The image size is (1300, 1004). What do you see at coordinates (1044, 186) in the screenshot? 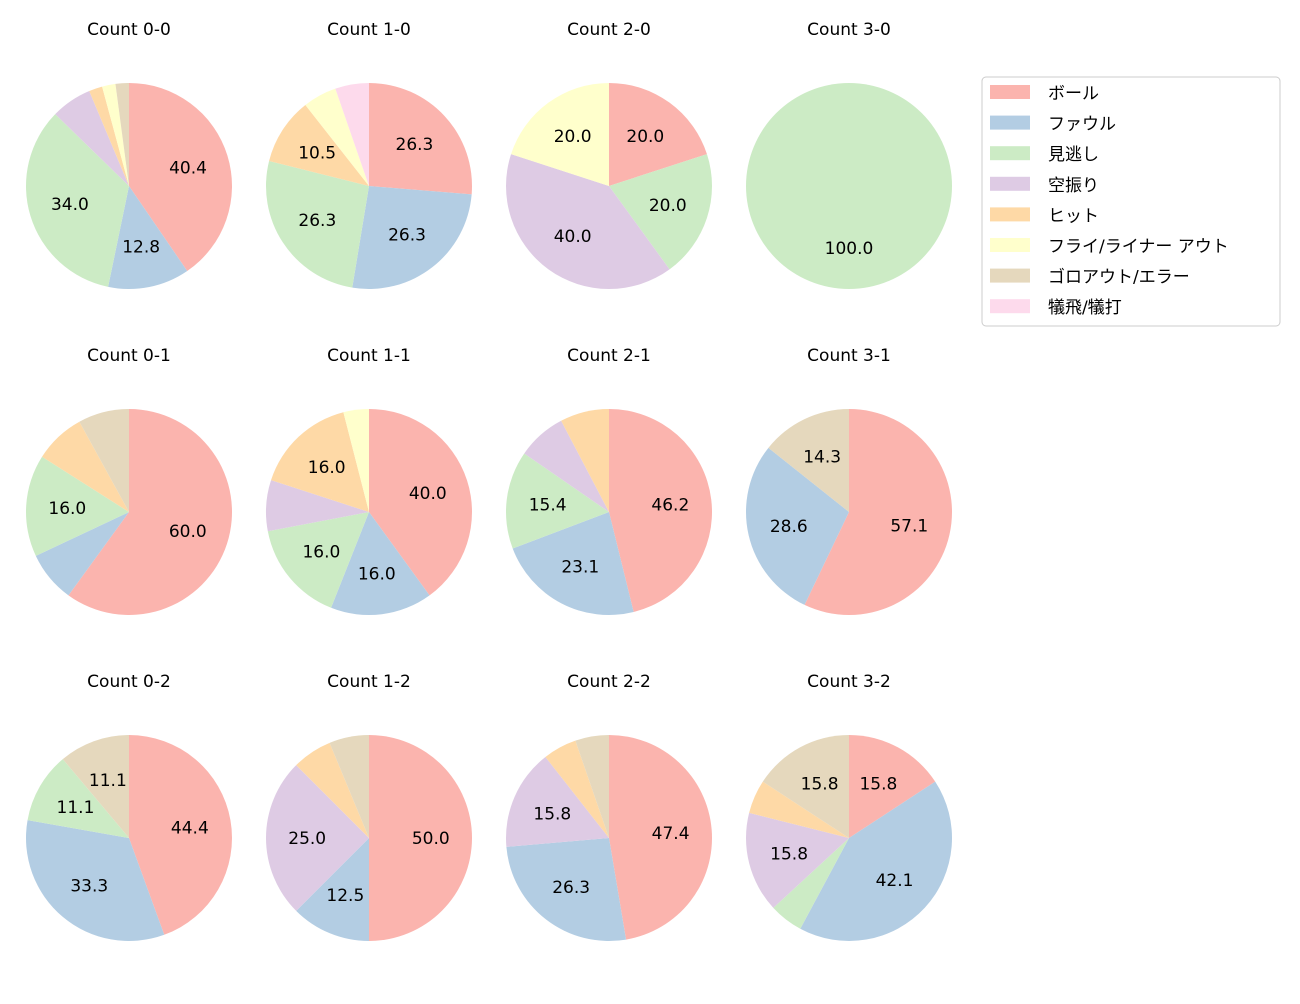
I see `legend-item: 空振り` at bounding box center [1044, 186].